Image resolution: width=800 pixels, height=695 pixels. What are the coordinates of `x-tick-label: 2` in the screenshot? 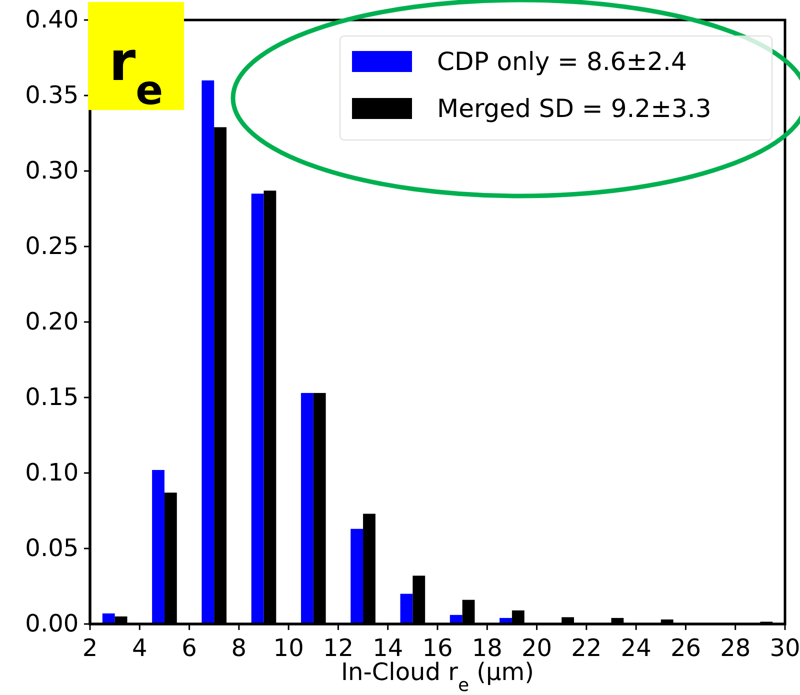 It's located at (90, 648).